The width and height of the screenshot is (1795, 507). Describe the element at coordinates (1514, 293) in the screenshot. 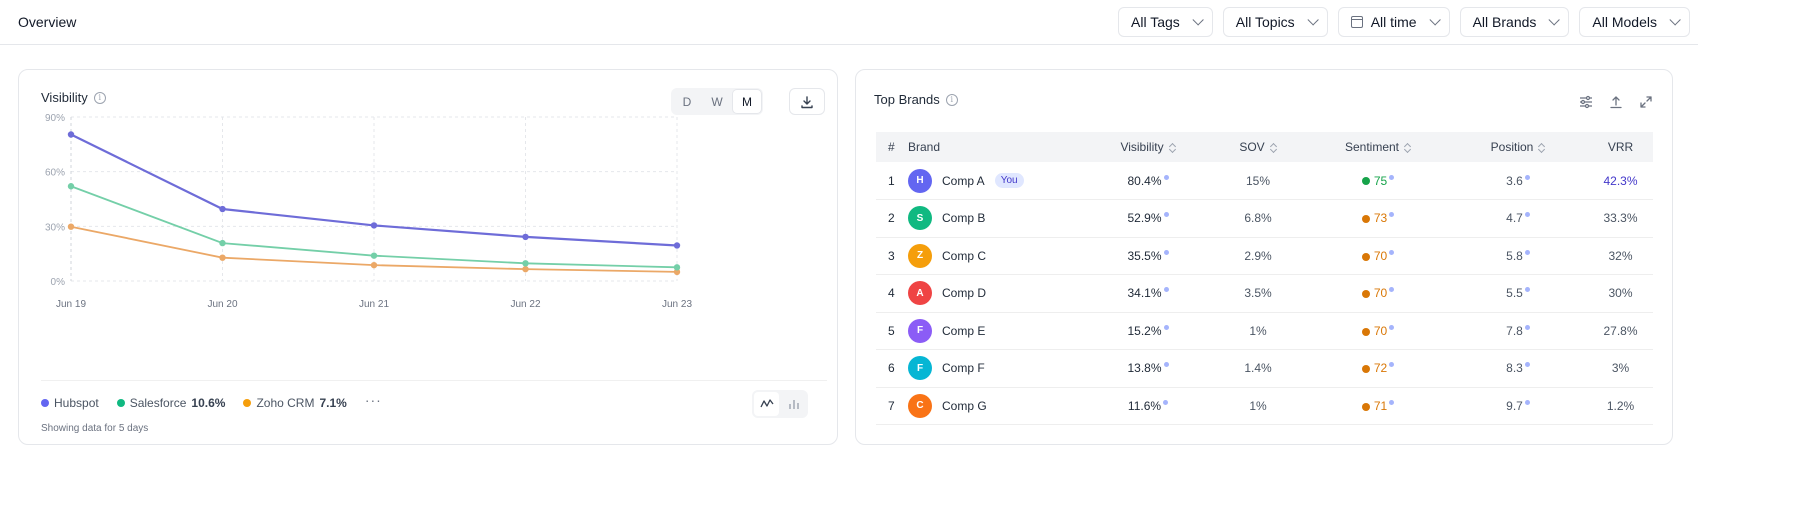

I see `position-value: 5.5` at that location.